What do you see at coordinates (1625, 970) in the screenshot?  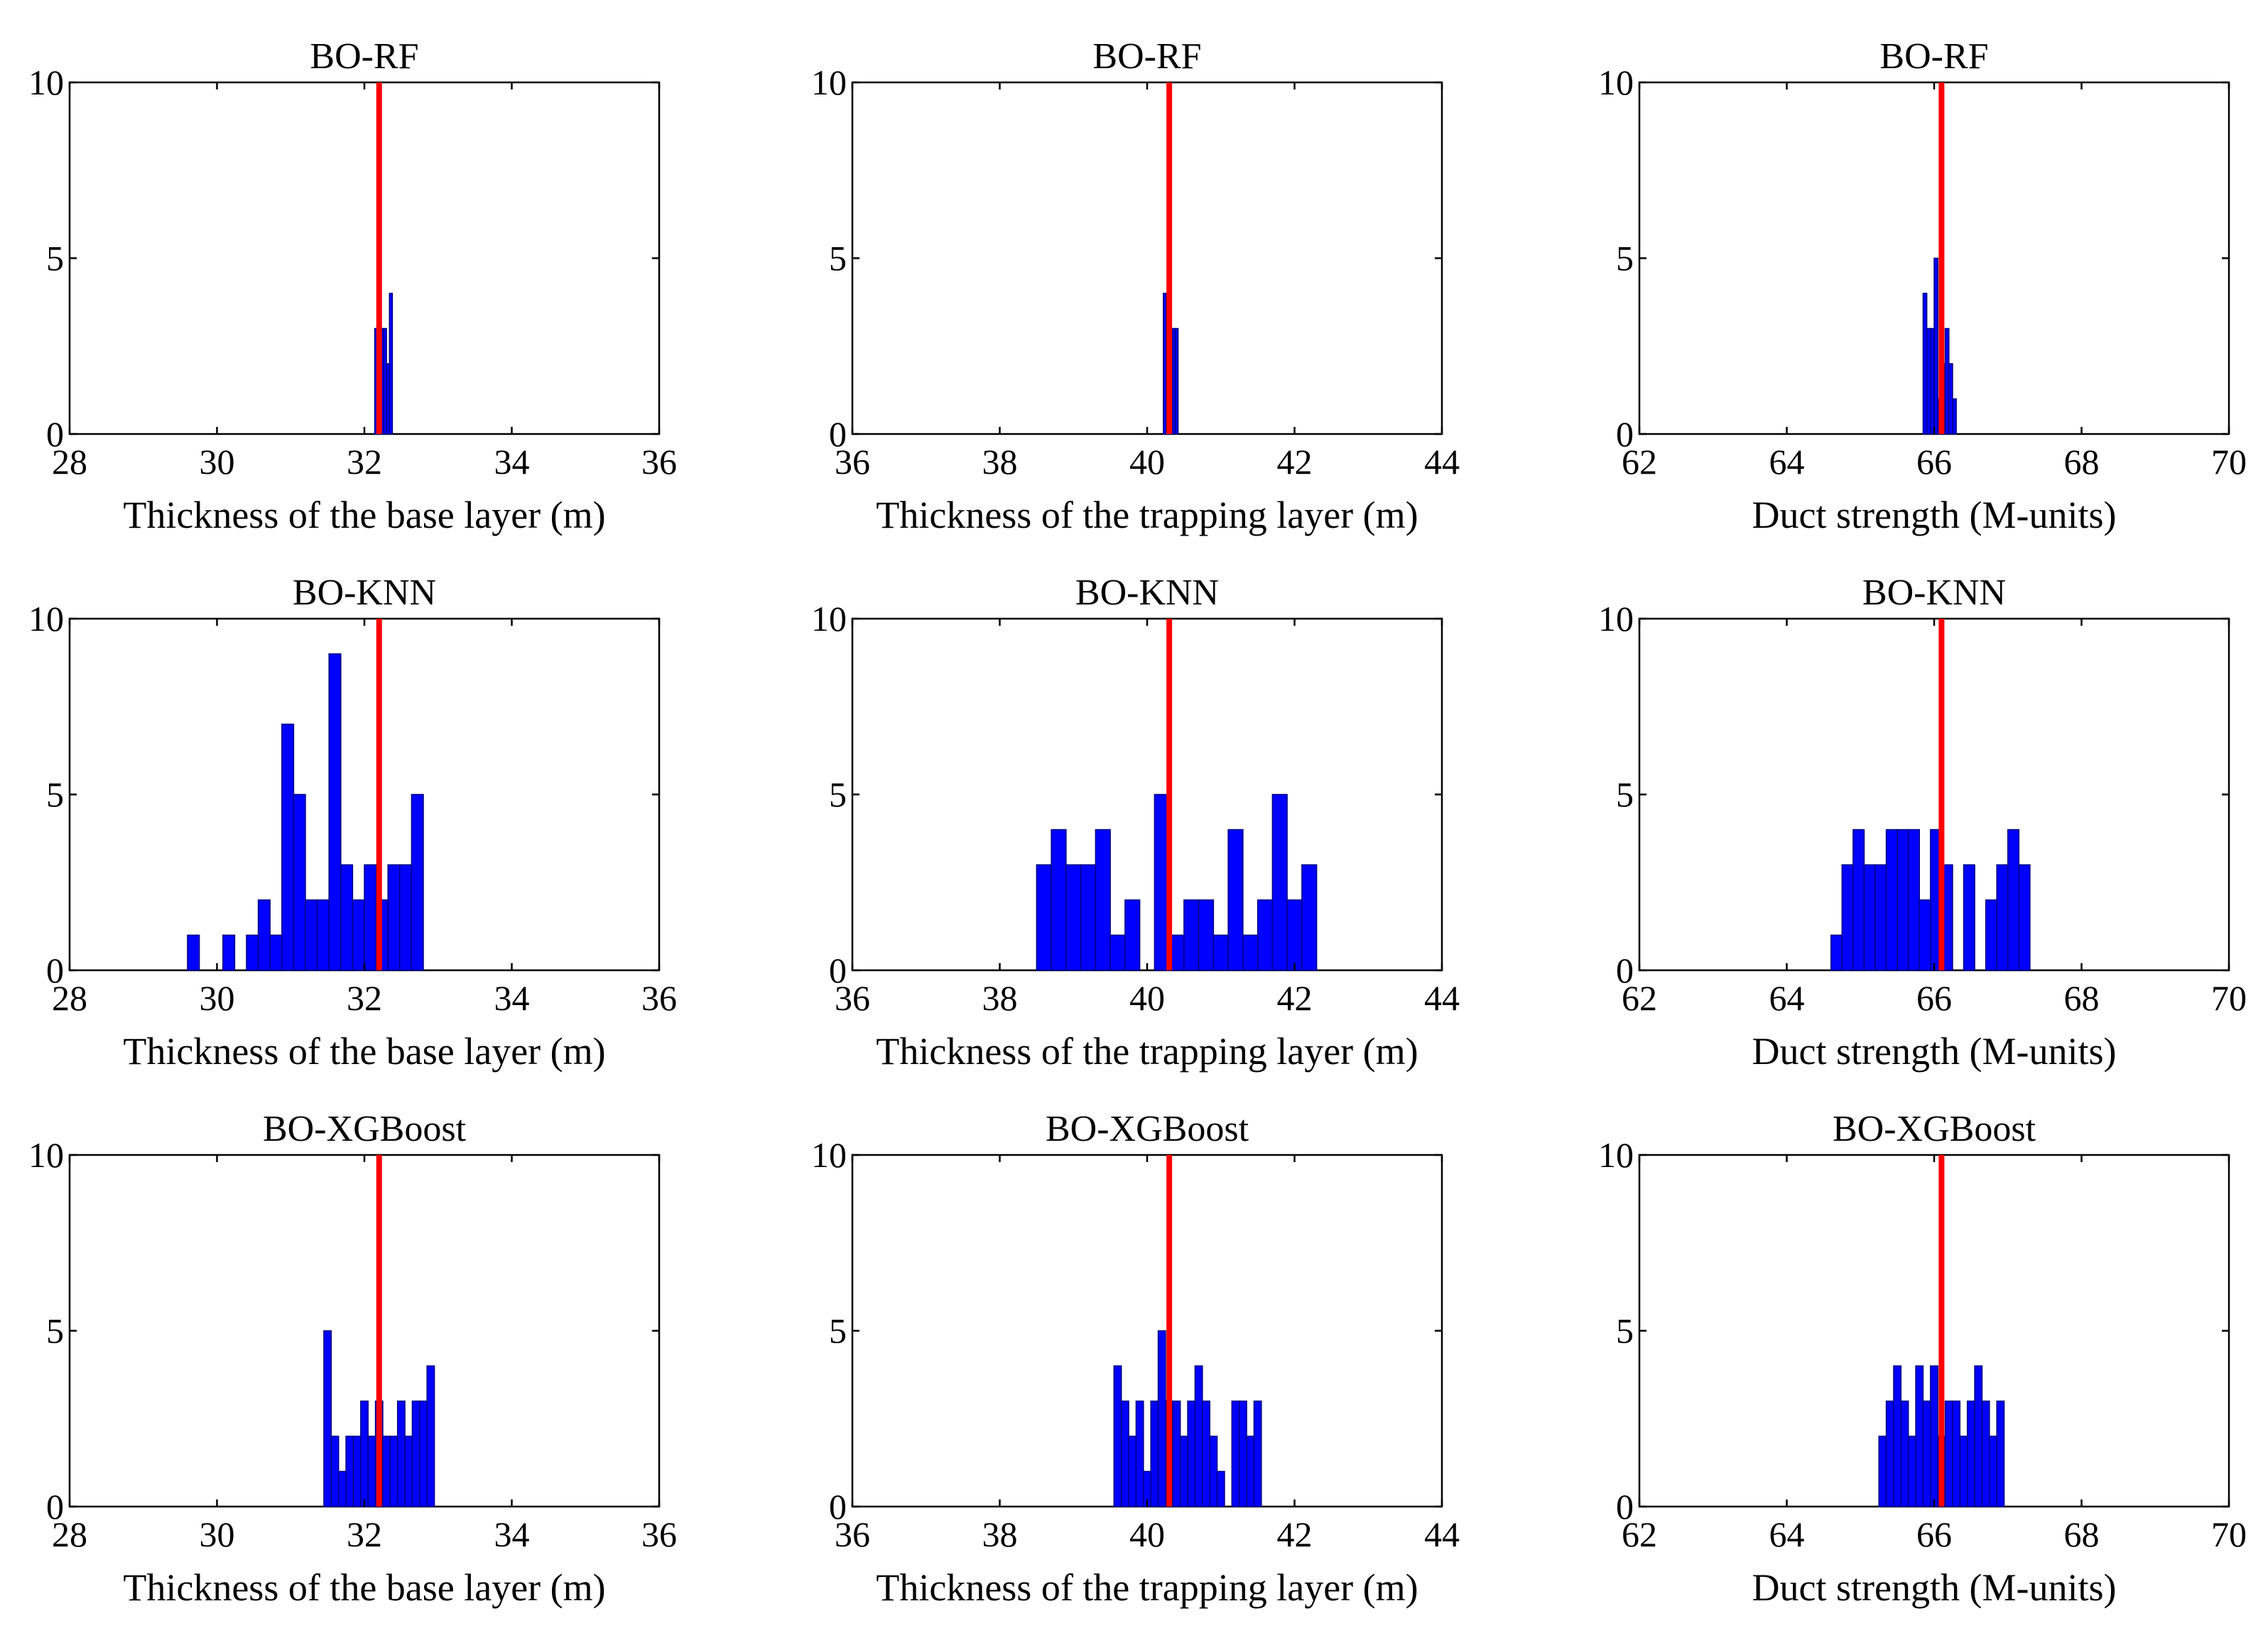 I see `y-tick-label: 0` at bounding box center [1625, 970].